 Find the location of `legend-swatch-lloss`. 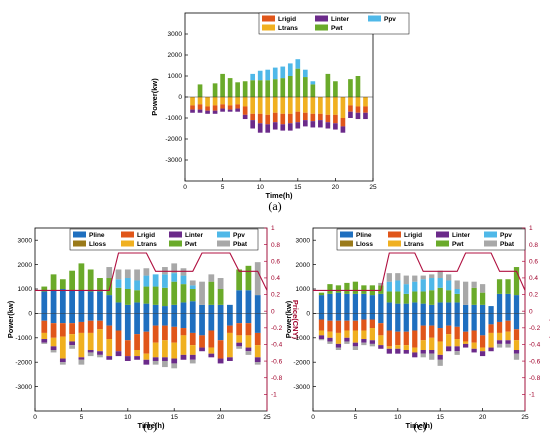

legend-swatch-lloss is located at coordinates (346, 243).